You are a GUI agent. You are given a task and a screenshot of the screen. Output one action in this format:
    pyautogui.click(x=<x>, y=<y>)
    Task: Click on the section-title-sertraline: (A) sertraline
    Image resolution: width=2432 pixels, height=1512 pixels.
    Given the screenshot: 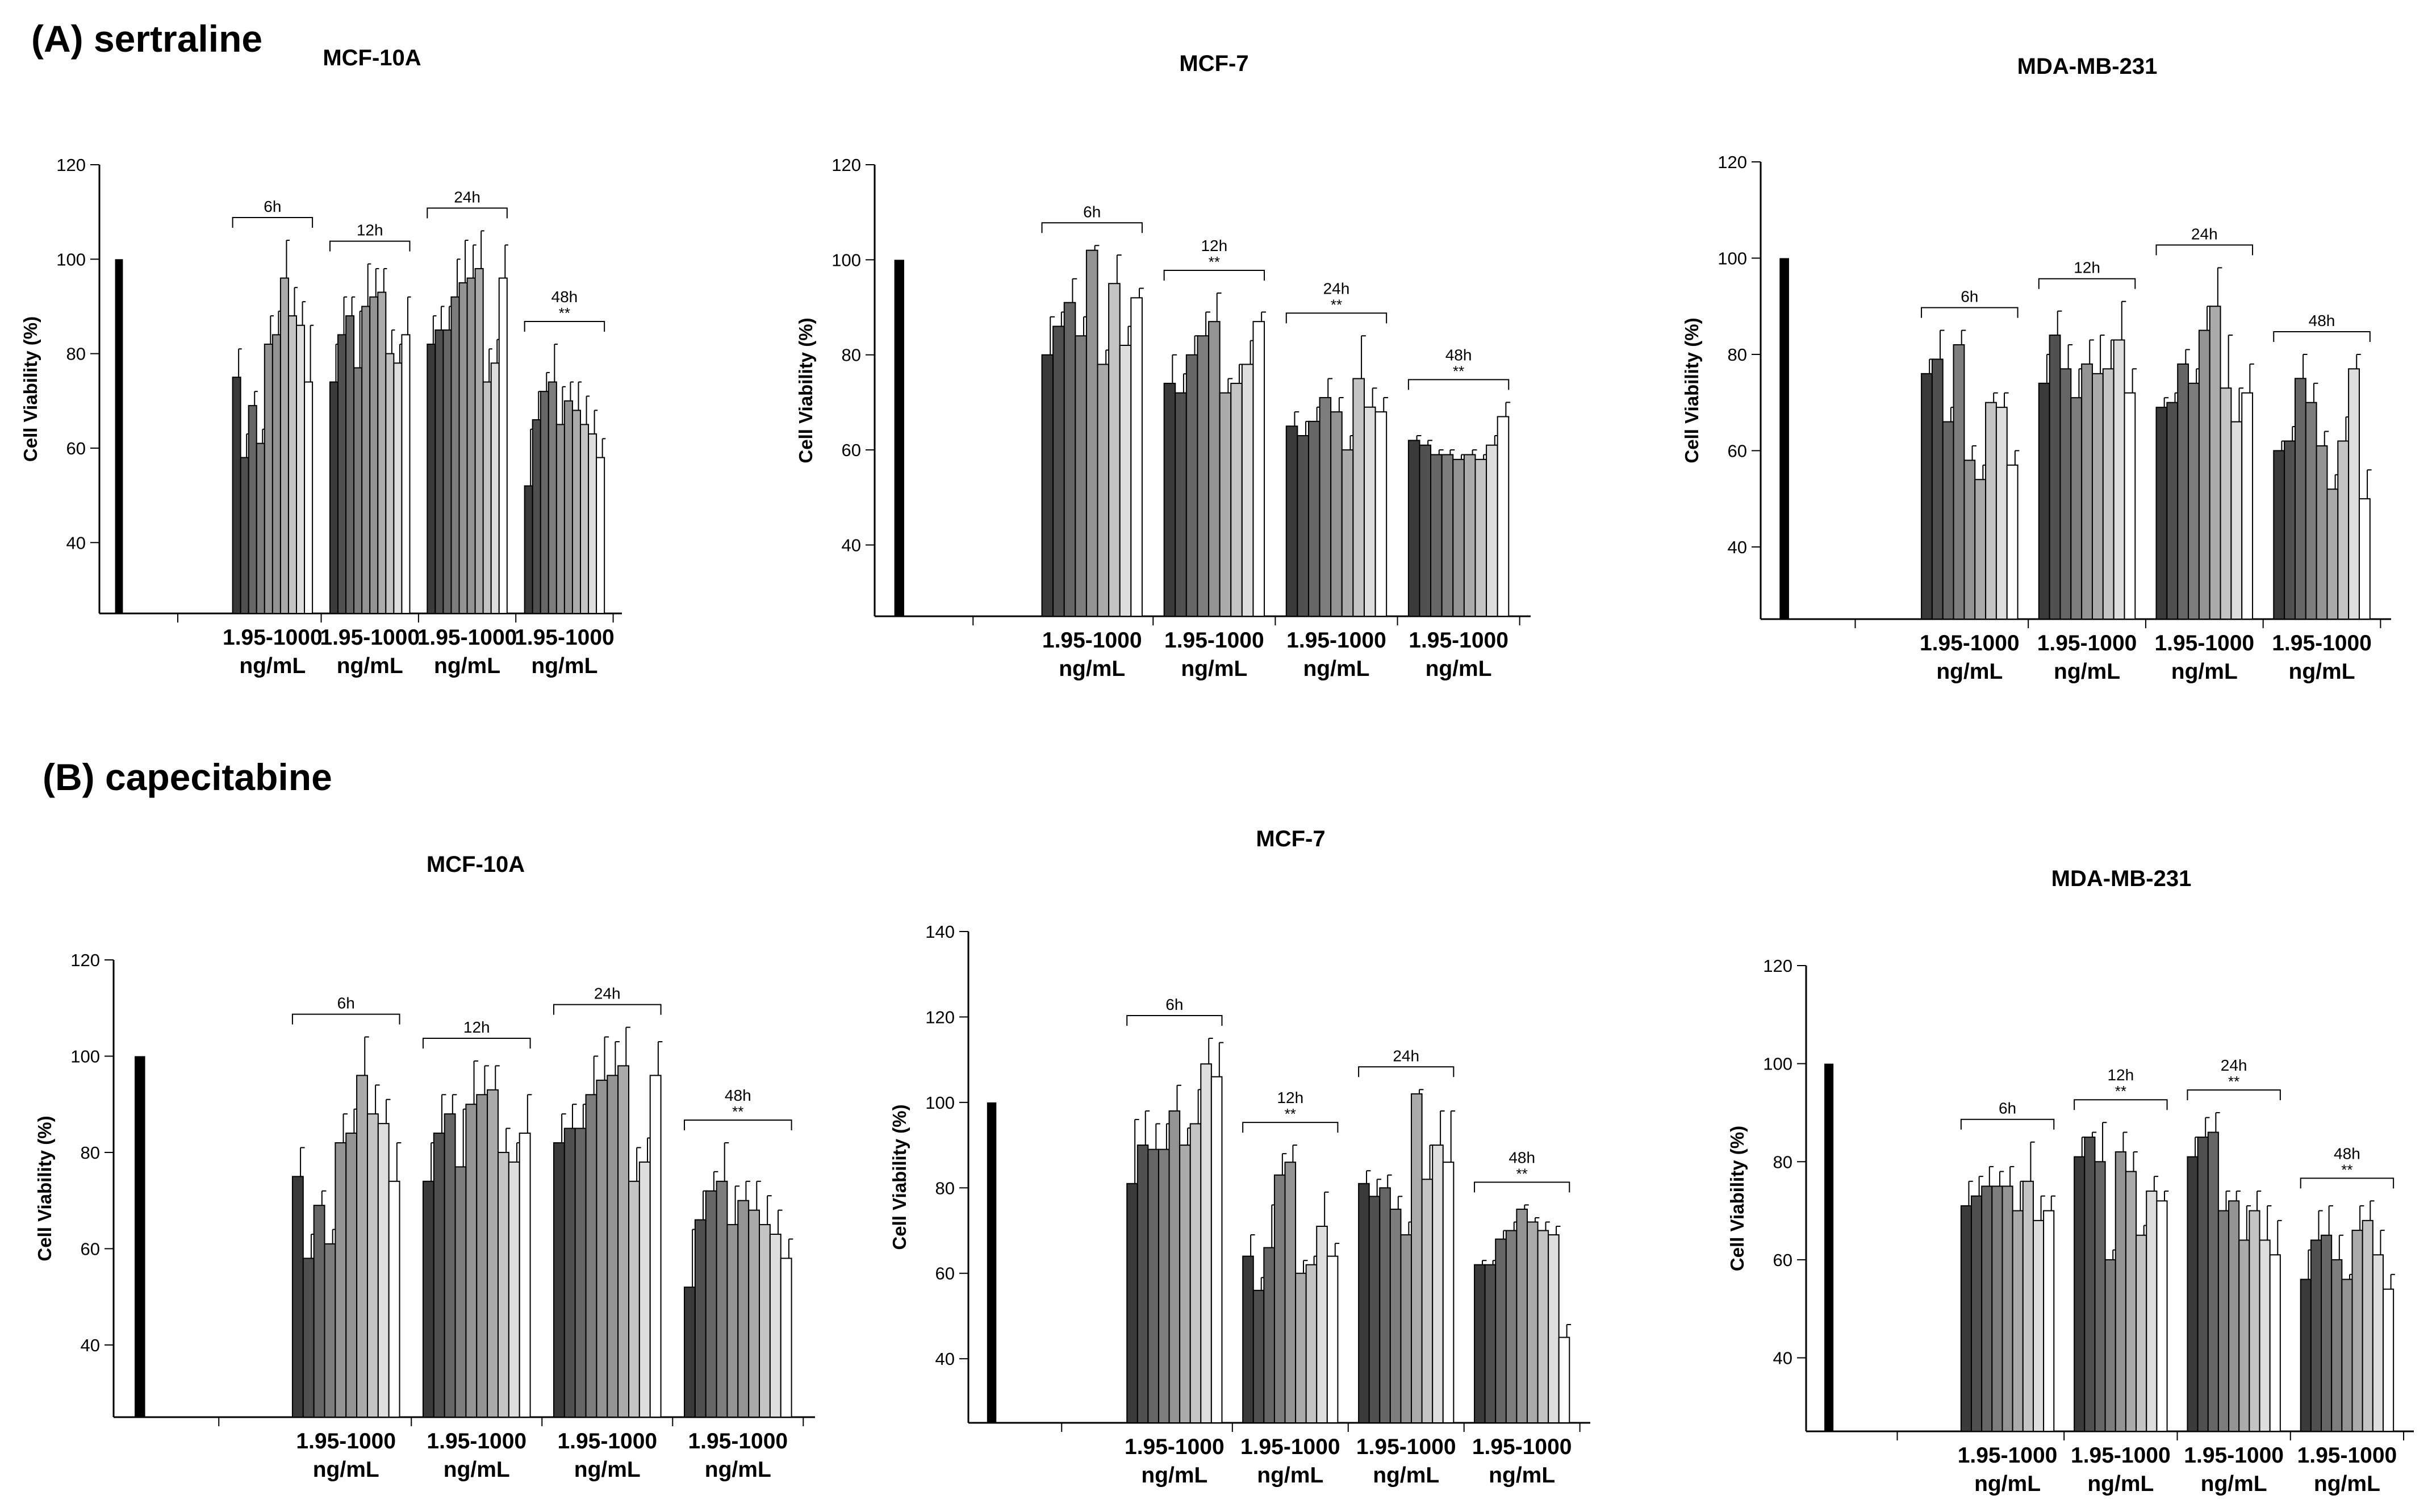 What is the action you would take?
    pyautogui.click(x=147, y=39)
    